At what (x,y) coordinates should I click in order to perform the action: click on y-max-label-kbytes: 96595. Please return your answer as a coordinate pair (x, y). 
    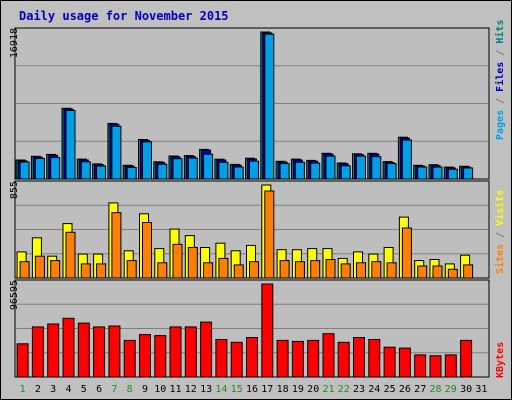
    Looking at the image, I should click on (14, 295).